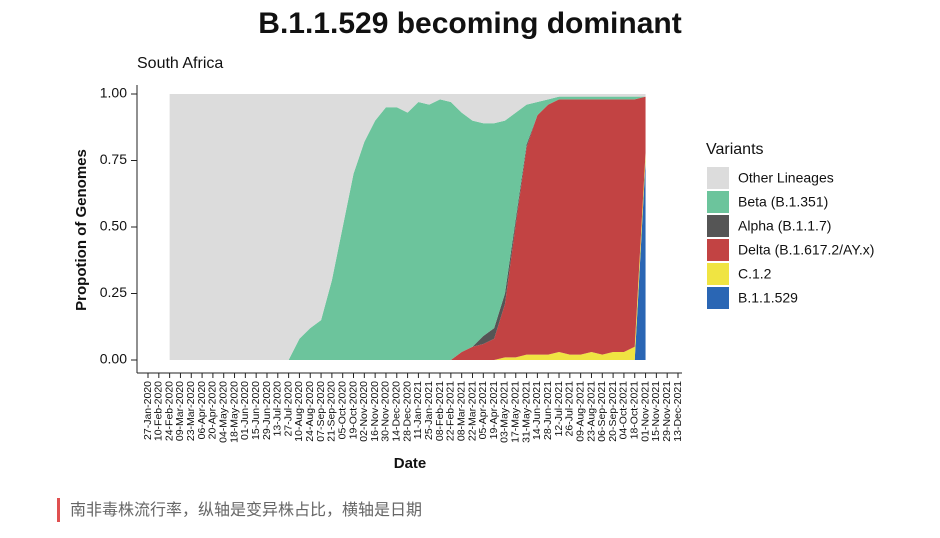 Image resolution: width=940 pixels, height=538 pixels. What do you see at coordinates (526, 412) in the screenshot?
I see `x-tick-label: 31-May-2021` at bounding box center [526, 412].